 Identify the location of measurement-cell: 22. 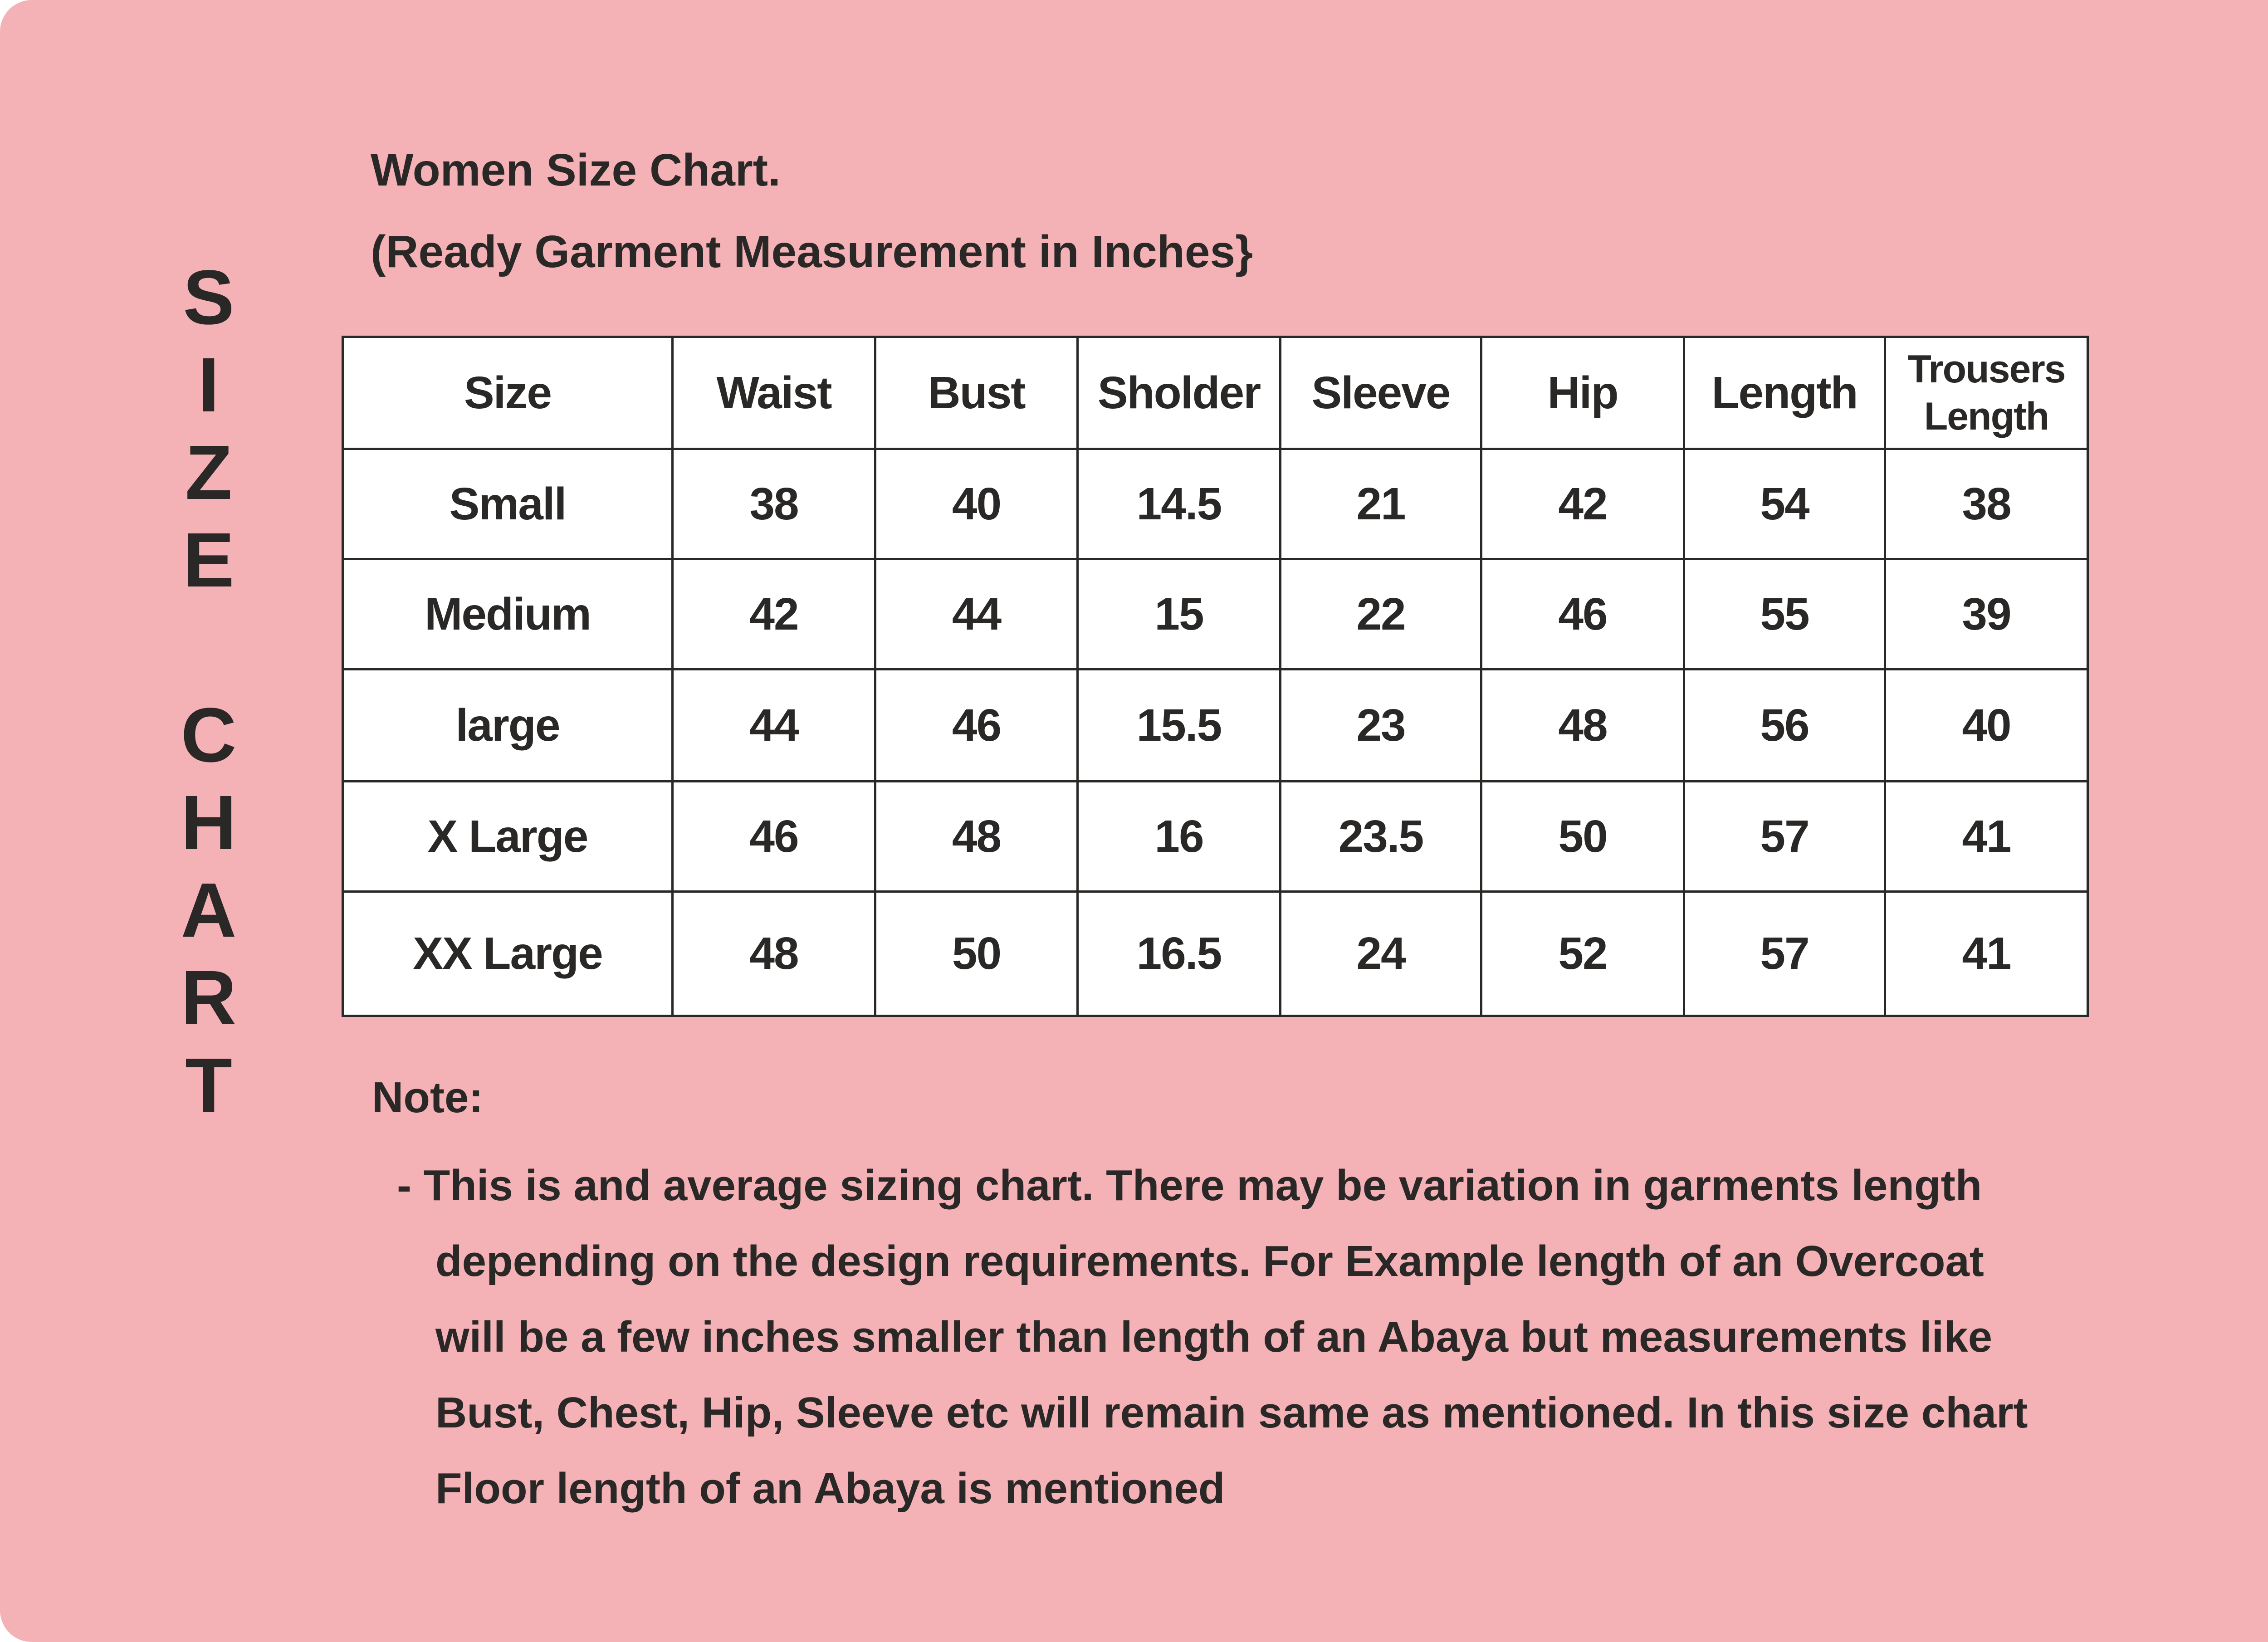
(1381, 614).